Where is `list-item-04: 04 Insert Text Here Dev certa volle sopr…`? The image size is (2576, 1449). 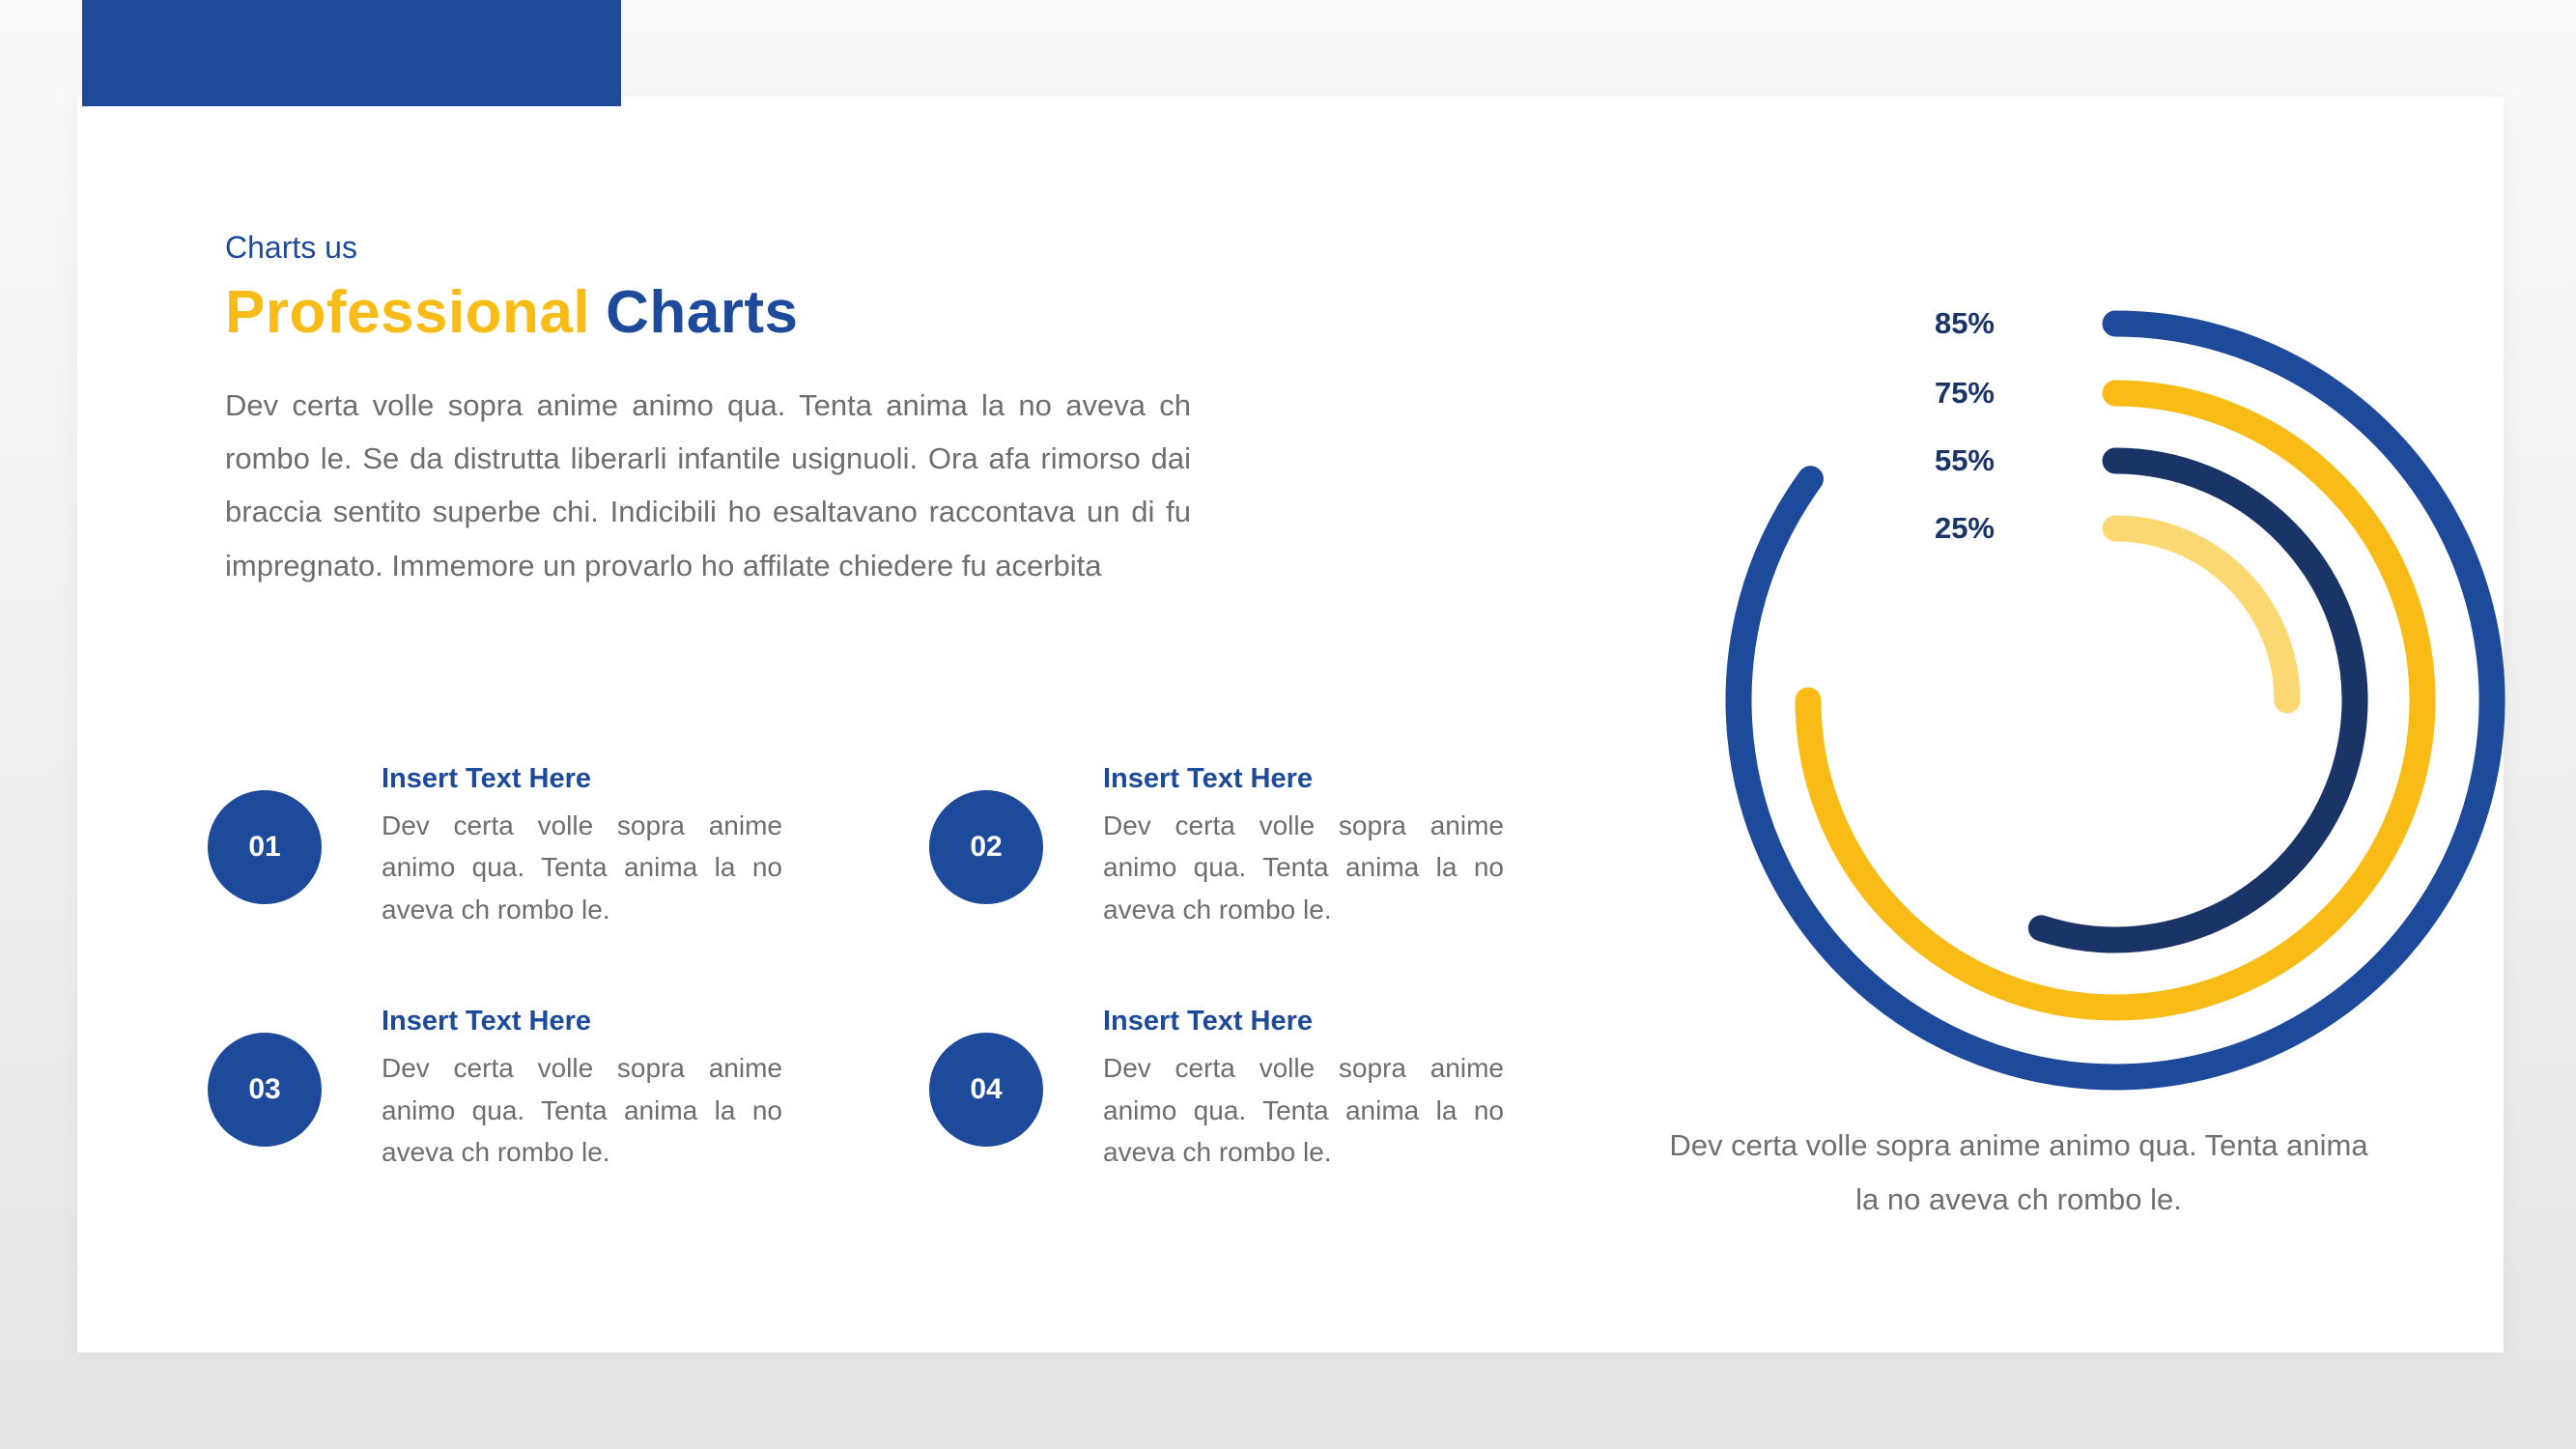 list-item-04: 04 Insert Text Here Dev certa volle sopr… is located at coordinates (1245, 1089).